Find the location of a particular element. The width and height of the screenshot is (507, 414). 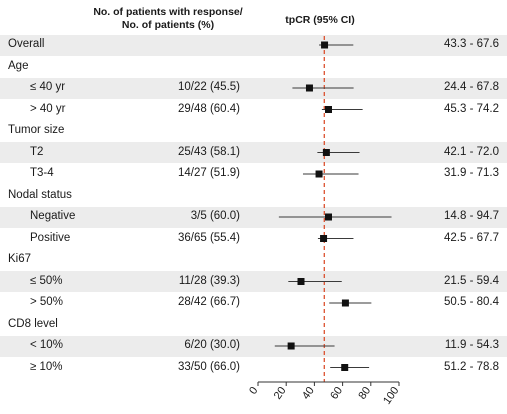

x-tick-label: 60 is located at coordinates (336, 393).